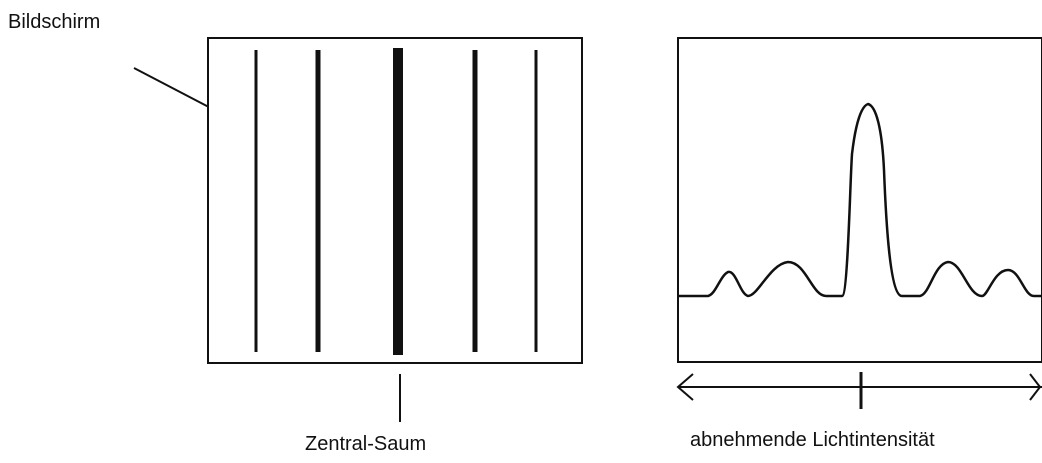 The width and height of the screenshot is (1042, 463). Describe the element at coordinates (366, 444) in the screenshot. I see `central-fringe-label: Zentral-Saum` at that location.